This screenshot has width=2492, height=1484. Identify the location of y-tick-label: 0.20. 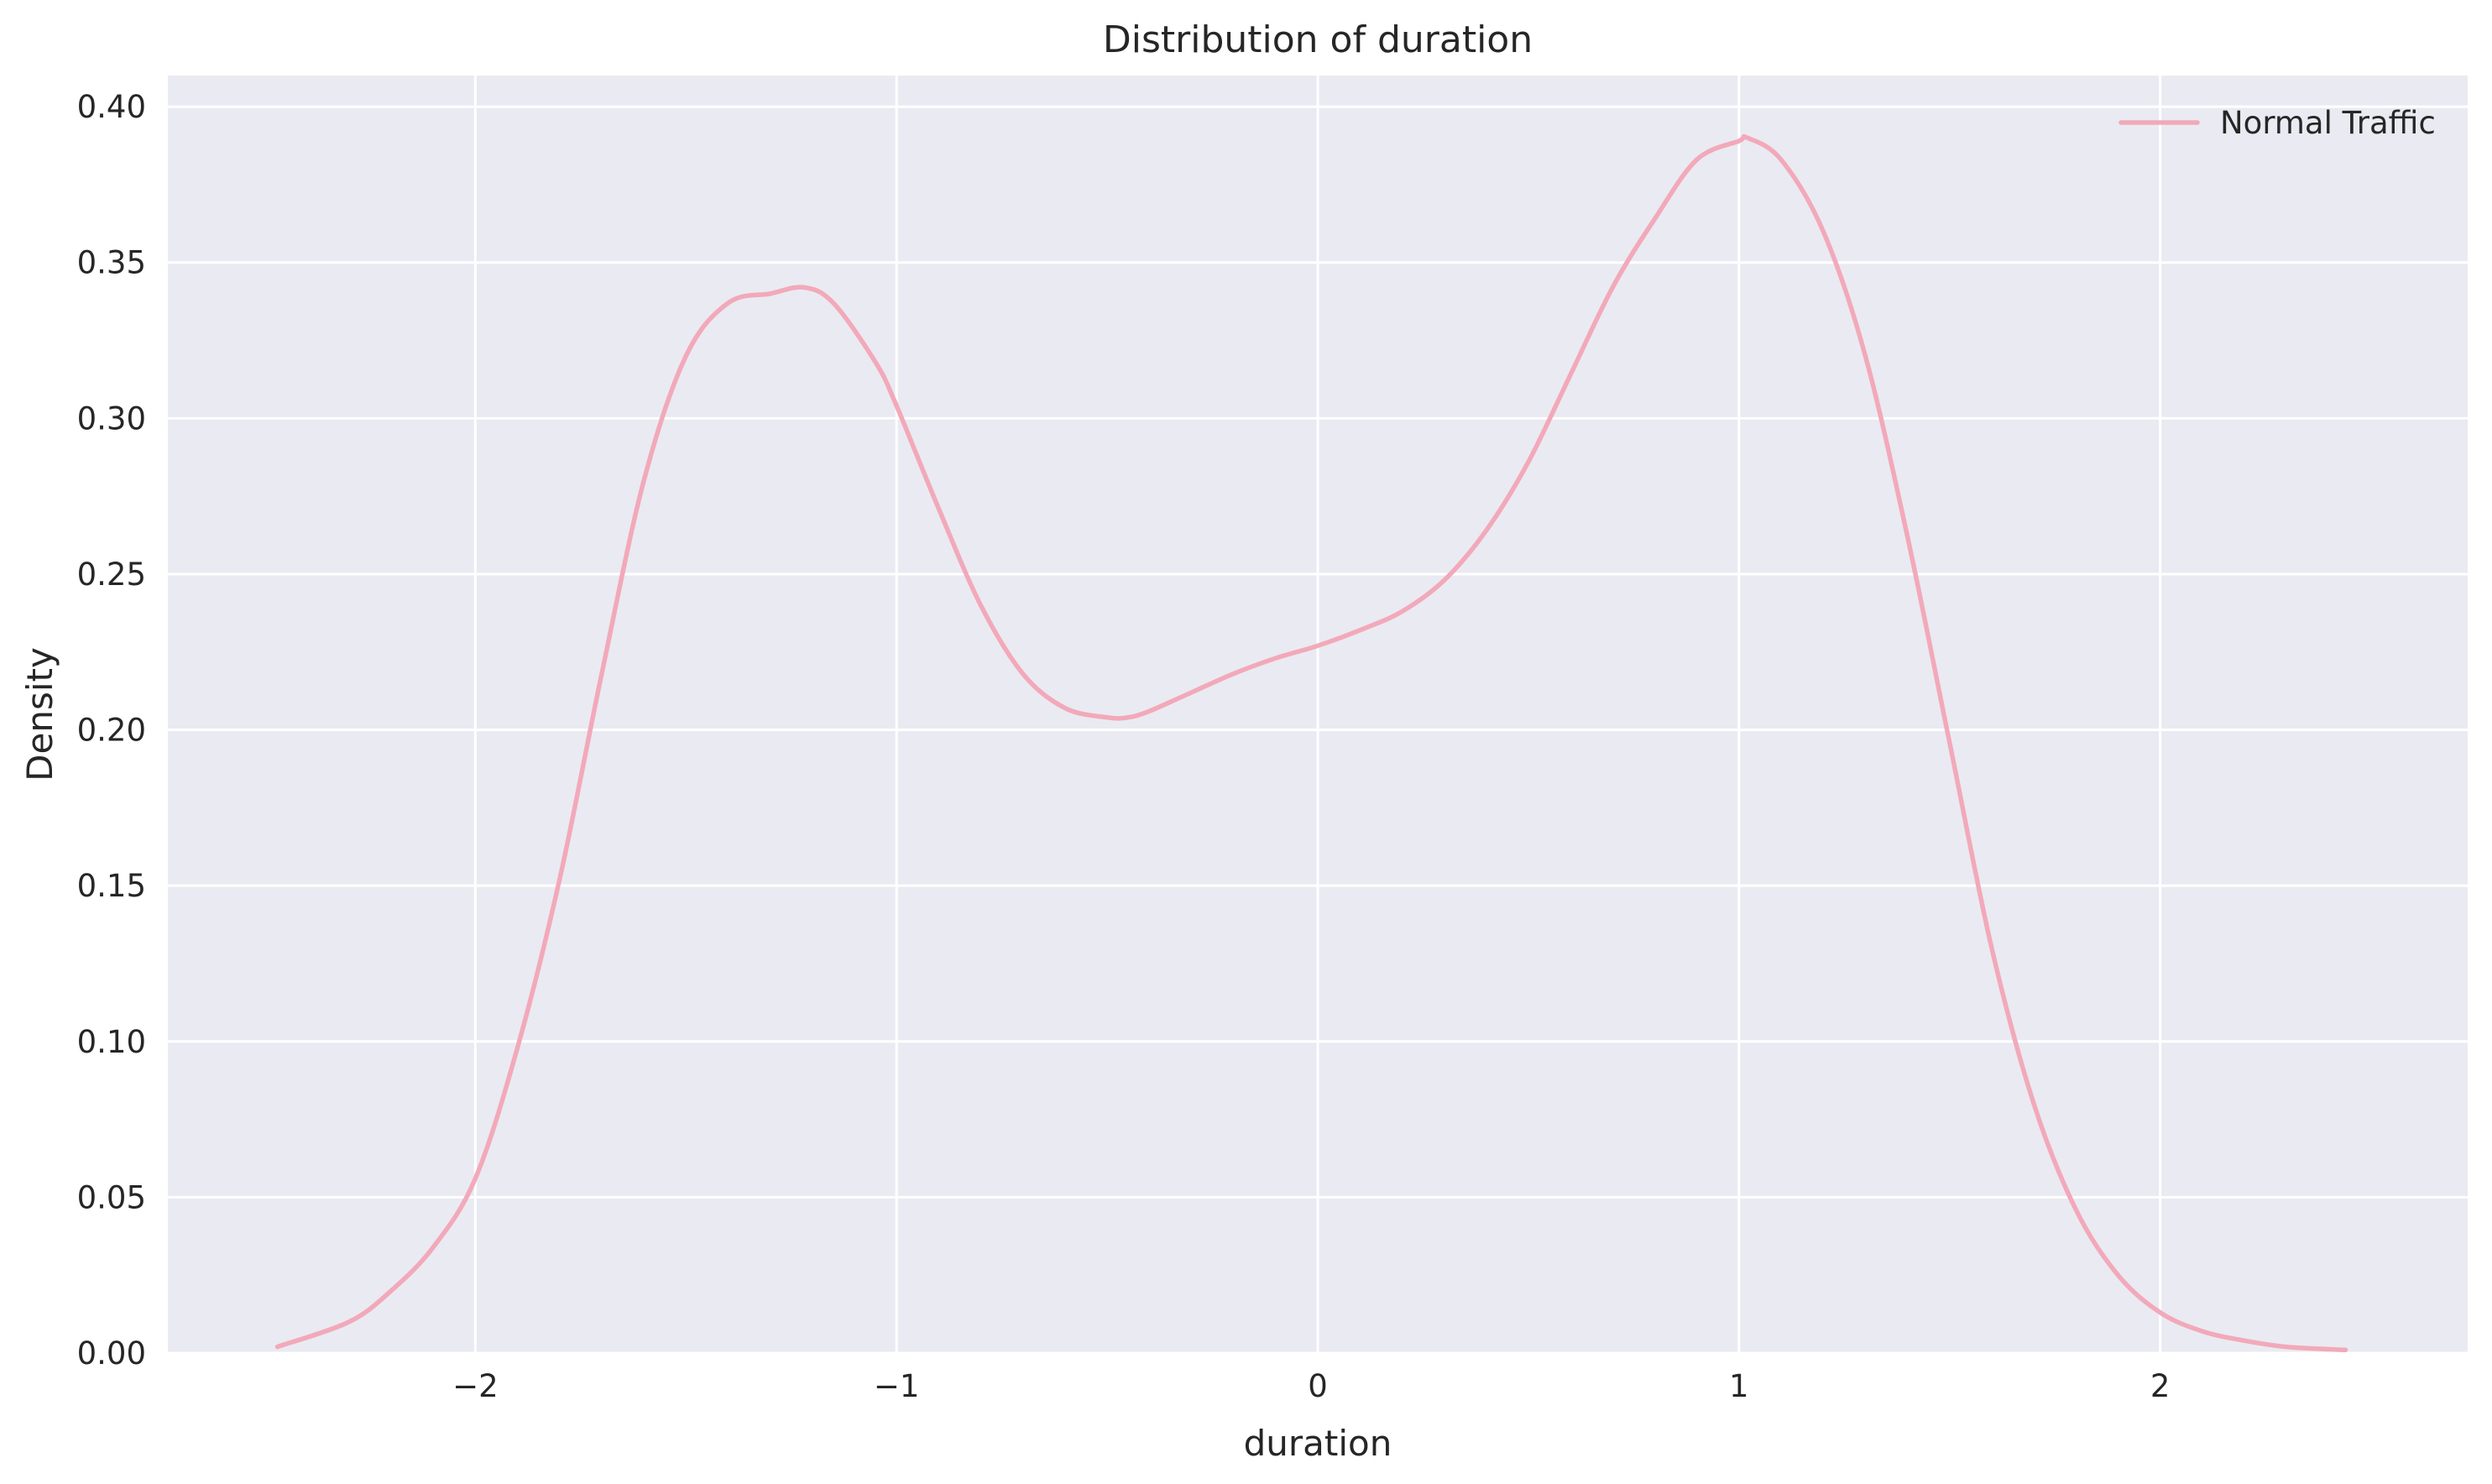
(112, 731).